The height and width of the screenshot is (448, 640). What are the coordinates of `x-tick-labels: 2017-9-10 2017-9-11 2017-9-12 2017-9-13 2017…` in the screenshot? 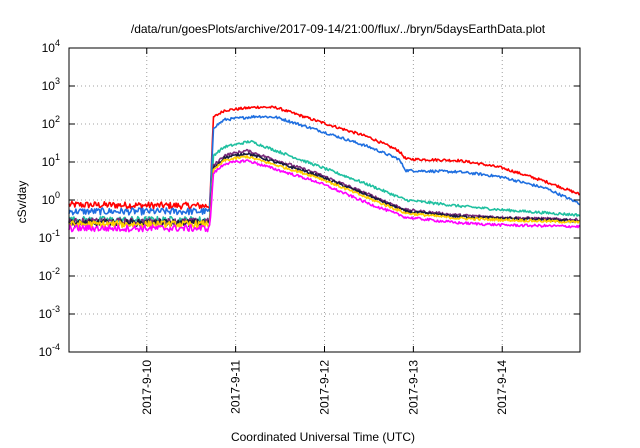 It's located at (324, 387).